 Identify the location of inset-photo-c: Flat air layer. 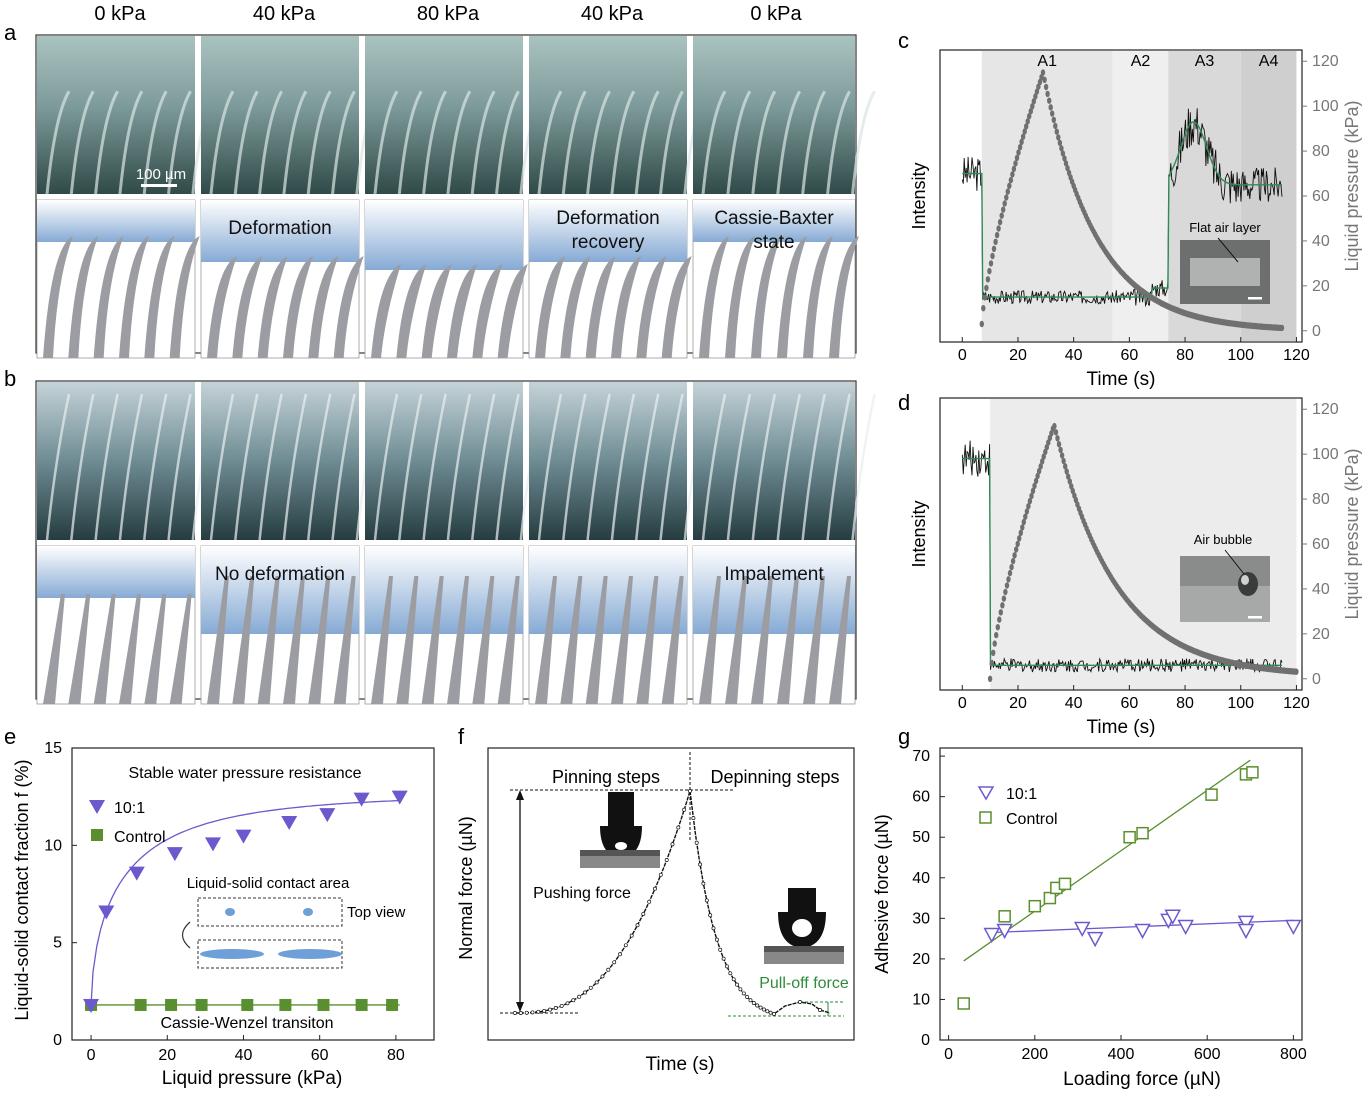
(1225, 262).